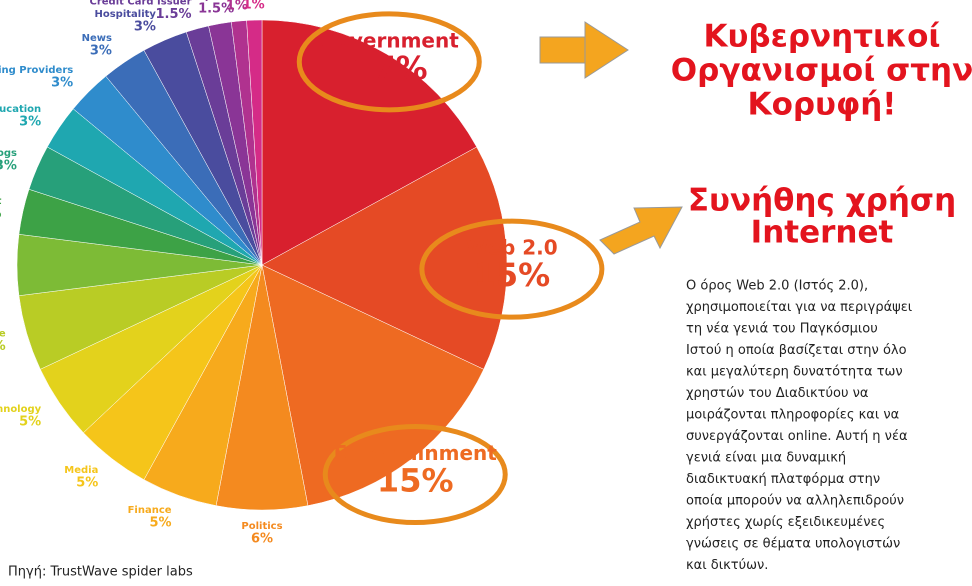  What do you see at coordinates (20, 109) in the screenshot?
I see `slice-label: Education` at bounding box center [20, 109].